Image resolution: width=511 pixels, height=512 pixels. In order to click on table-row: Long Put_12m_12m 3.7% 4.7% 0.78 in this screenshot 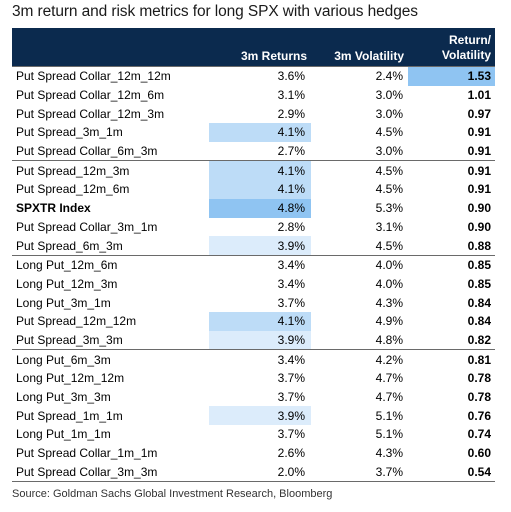, I will do `click(253, 378)`.